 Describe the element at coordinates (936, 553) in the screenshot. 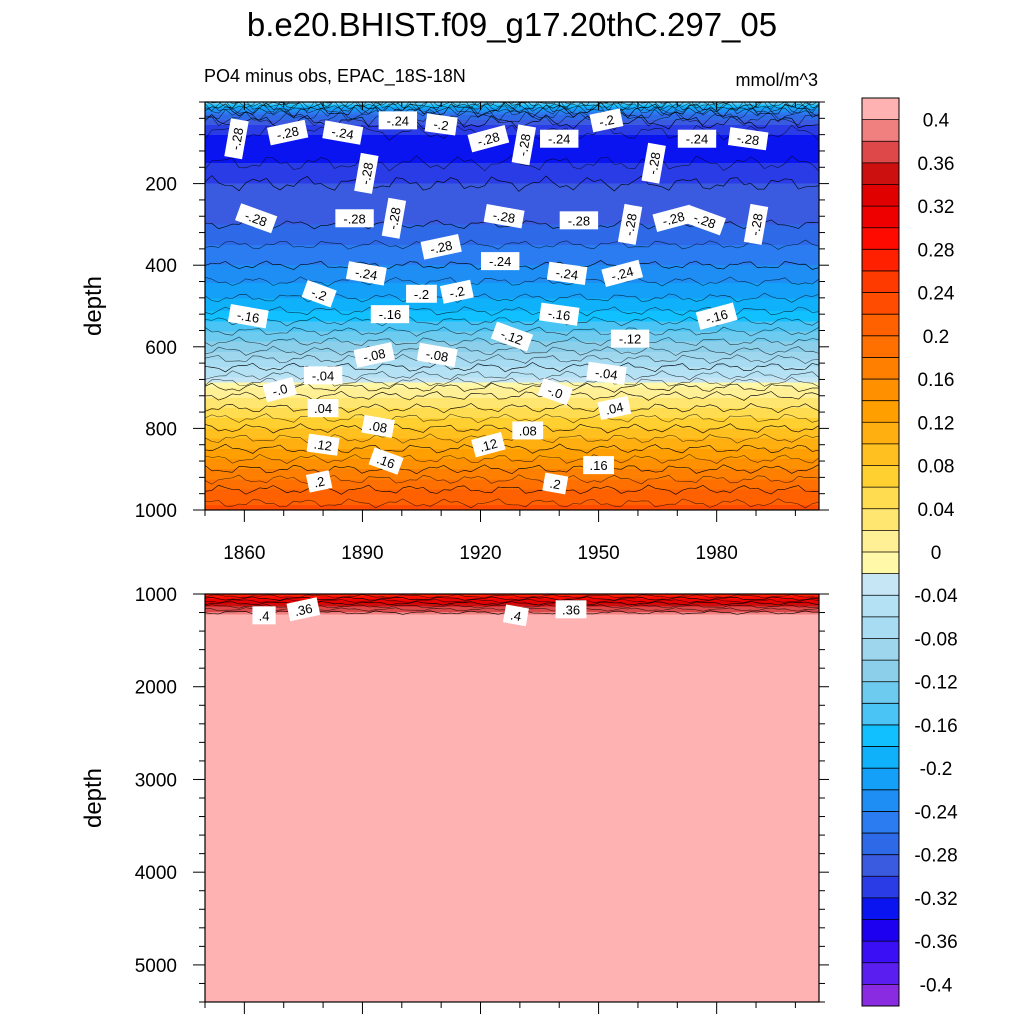

I see `colorbar-label: 0` at that location.